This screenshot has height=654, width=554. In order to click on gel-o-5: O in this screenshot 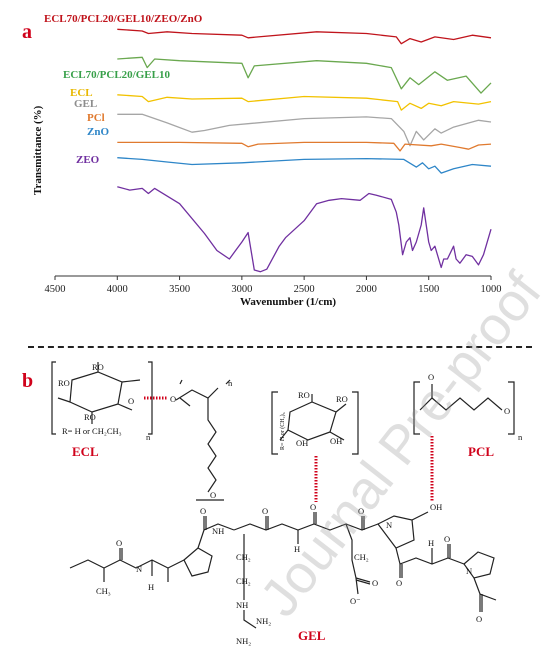, I will do `click(375, 583)`.